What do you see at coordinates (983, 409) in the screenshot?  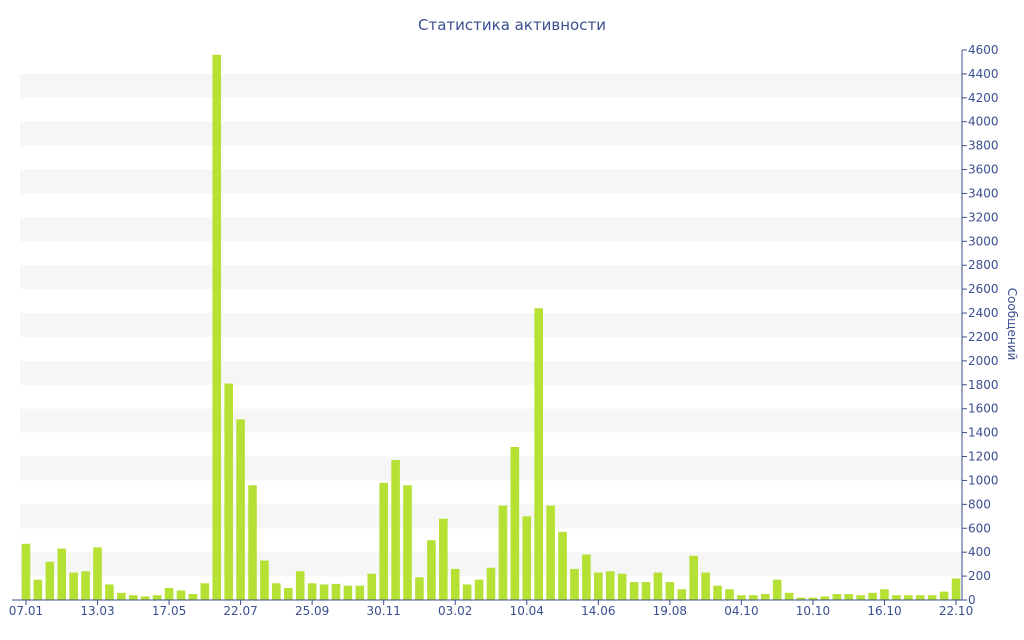 I see `y-tick-label: 1600` at bounding box center [983, 409].